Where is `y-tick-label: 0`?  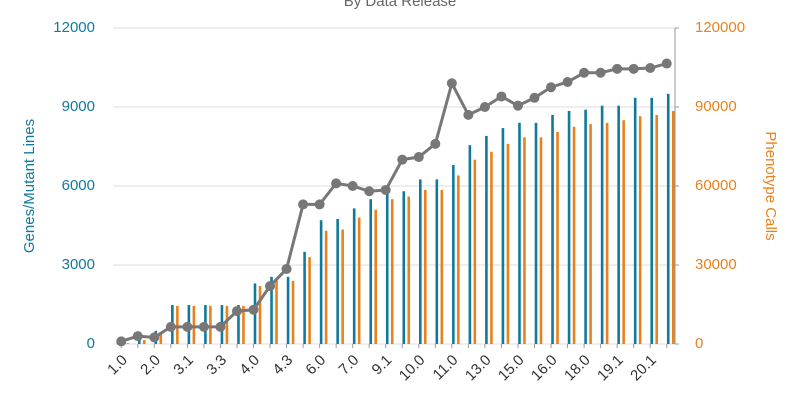
y-tick-label: 0 is located at coordinates (91, 343).